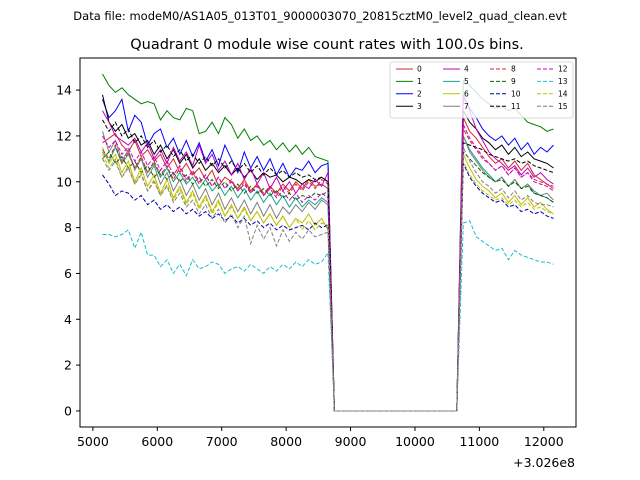  I want to click on y-tick-label: 2, so click(68, 365).